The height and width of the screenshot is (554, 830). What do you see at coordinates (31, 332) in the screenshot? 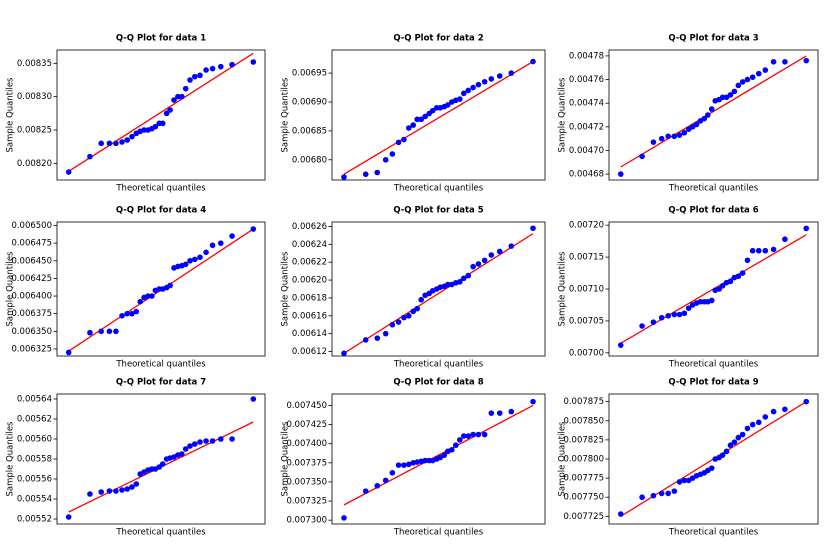
I see `y-tick-label: 0.006350` at bounding box center [31, 332].